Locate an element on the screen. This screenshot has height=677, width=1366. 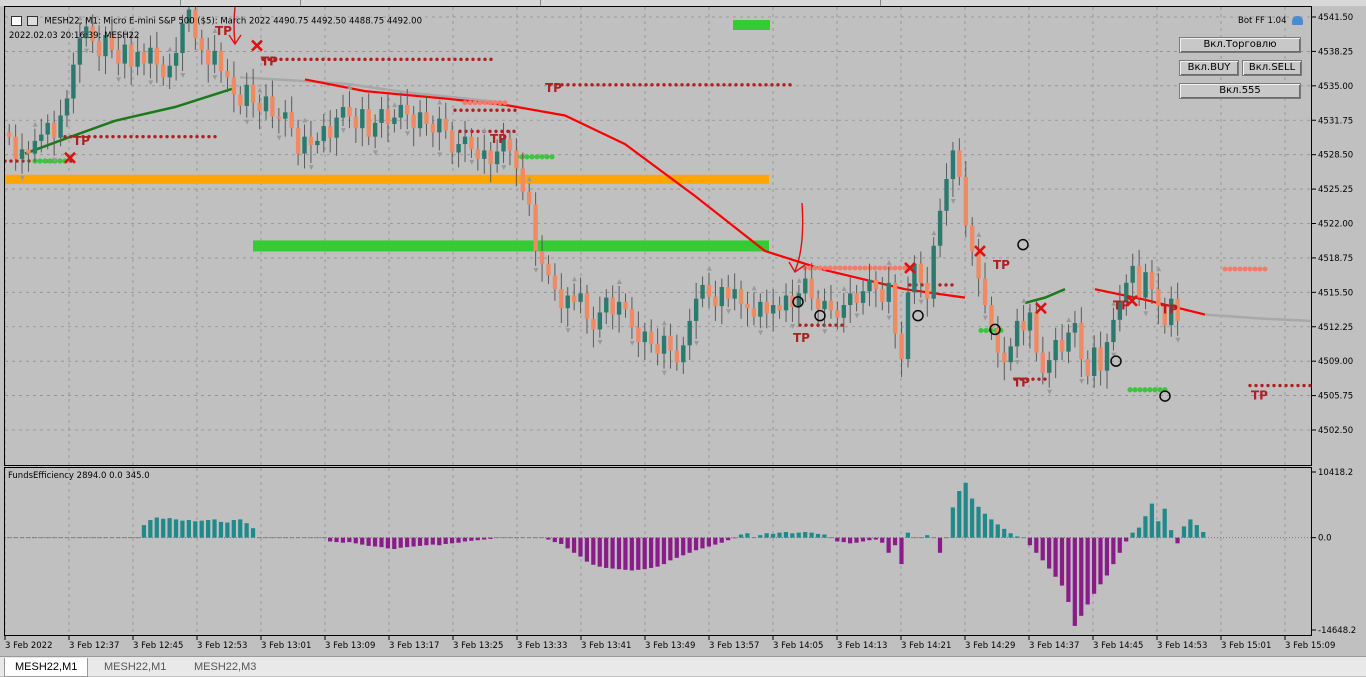
chart-menu-icon is located at coordinates (32, 21).